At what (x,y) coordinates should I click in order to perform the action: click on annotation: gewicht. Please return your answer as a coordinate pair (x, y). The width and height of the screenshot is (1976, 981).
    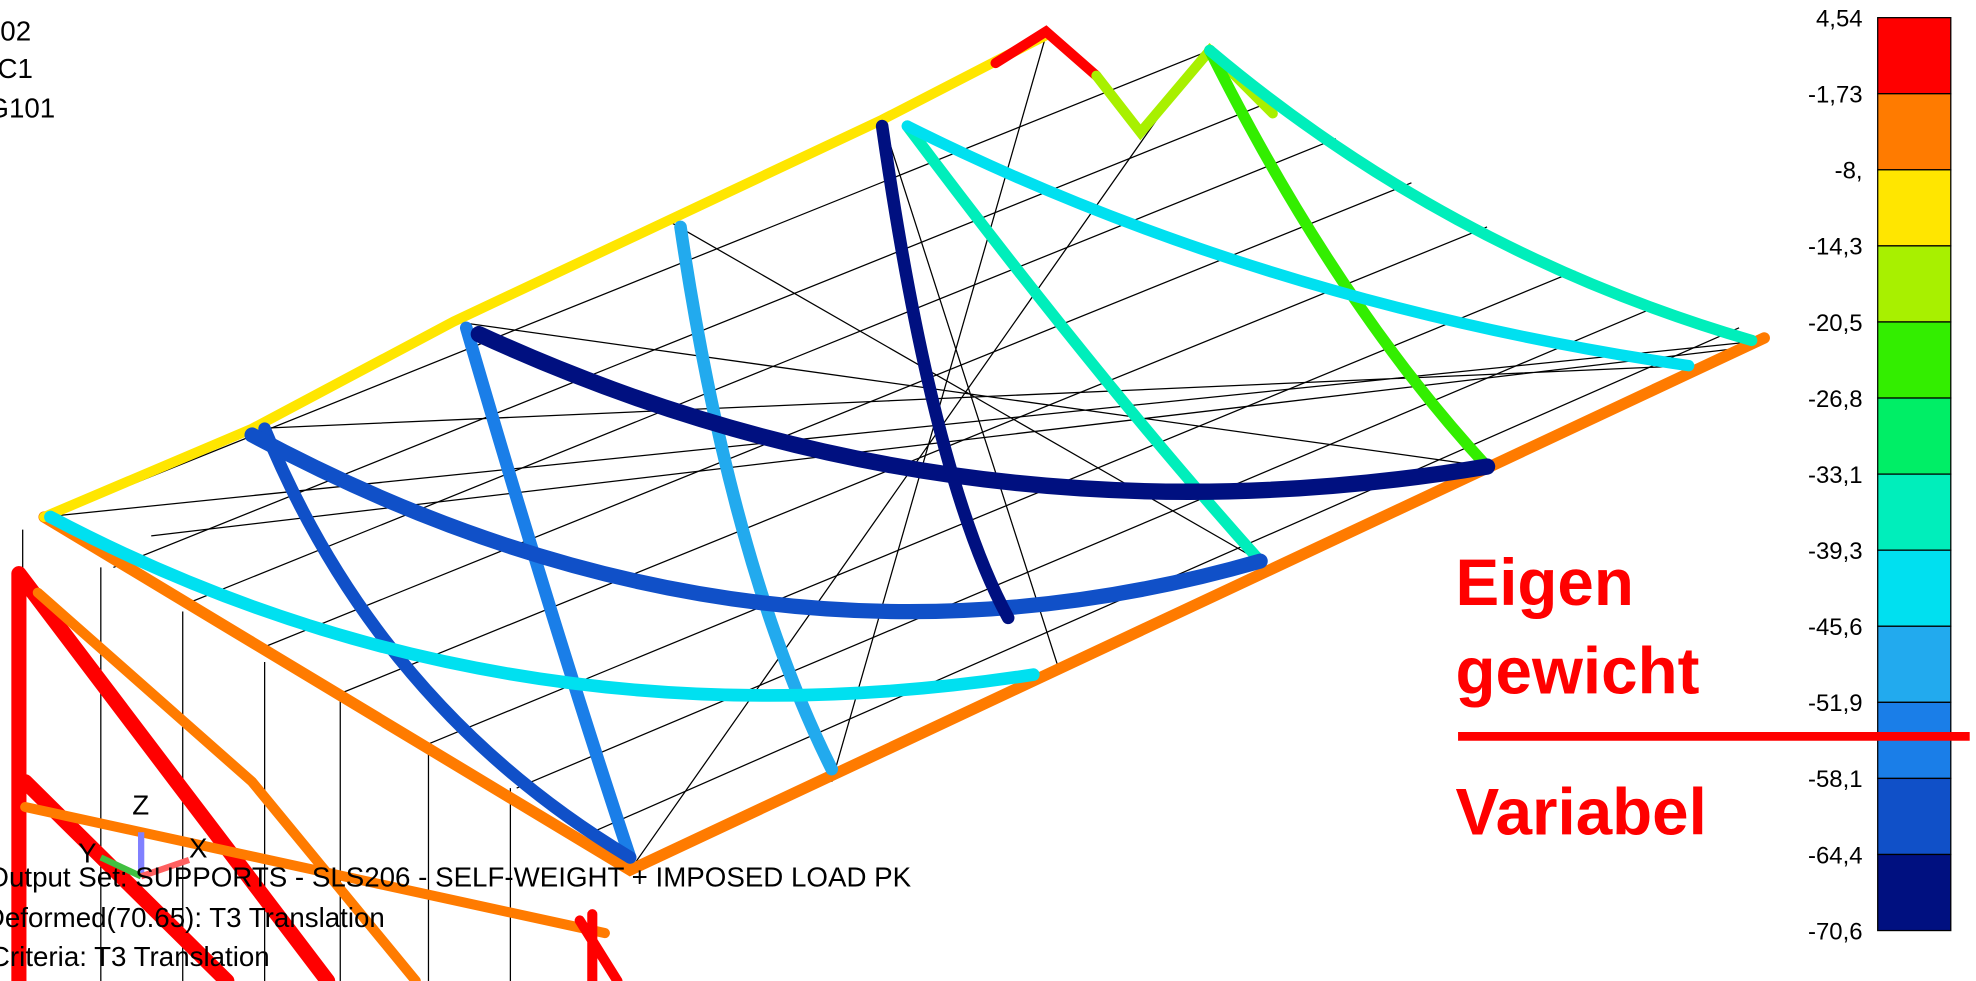
    Looking at the image, I should click on (1578, 670).